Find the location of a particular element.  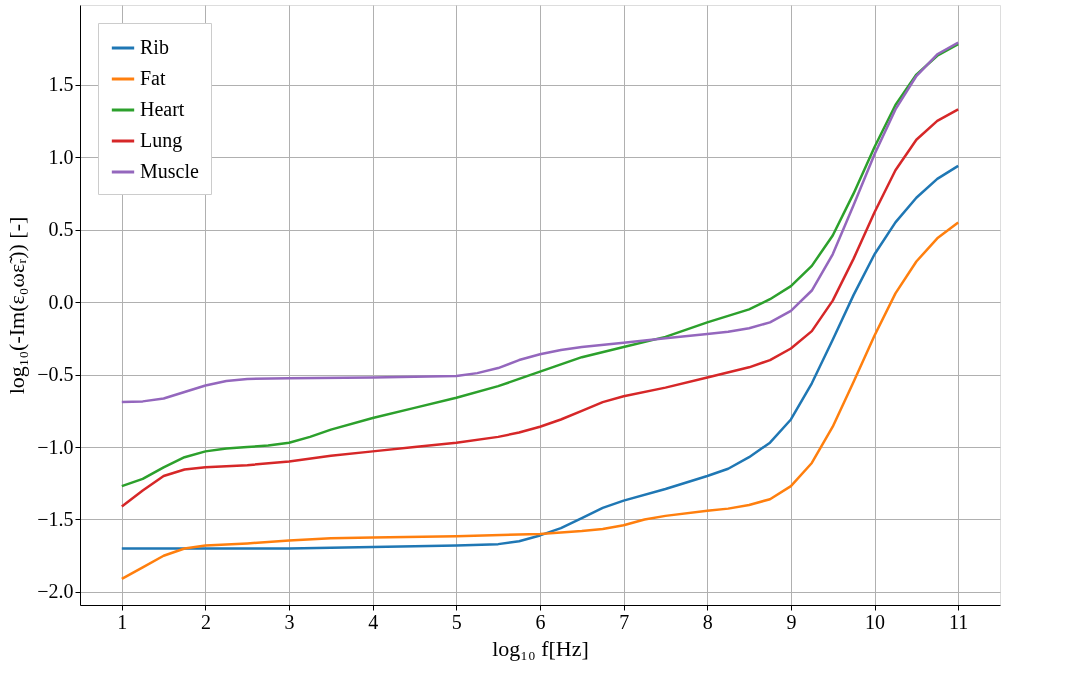

y-tick-label: 0.5 is located at coordinates (61, 229).